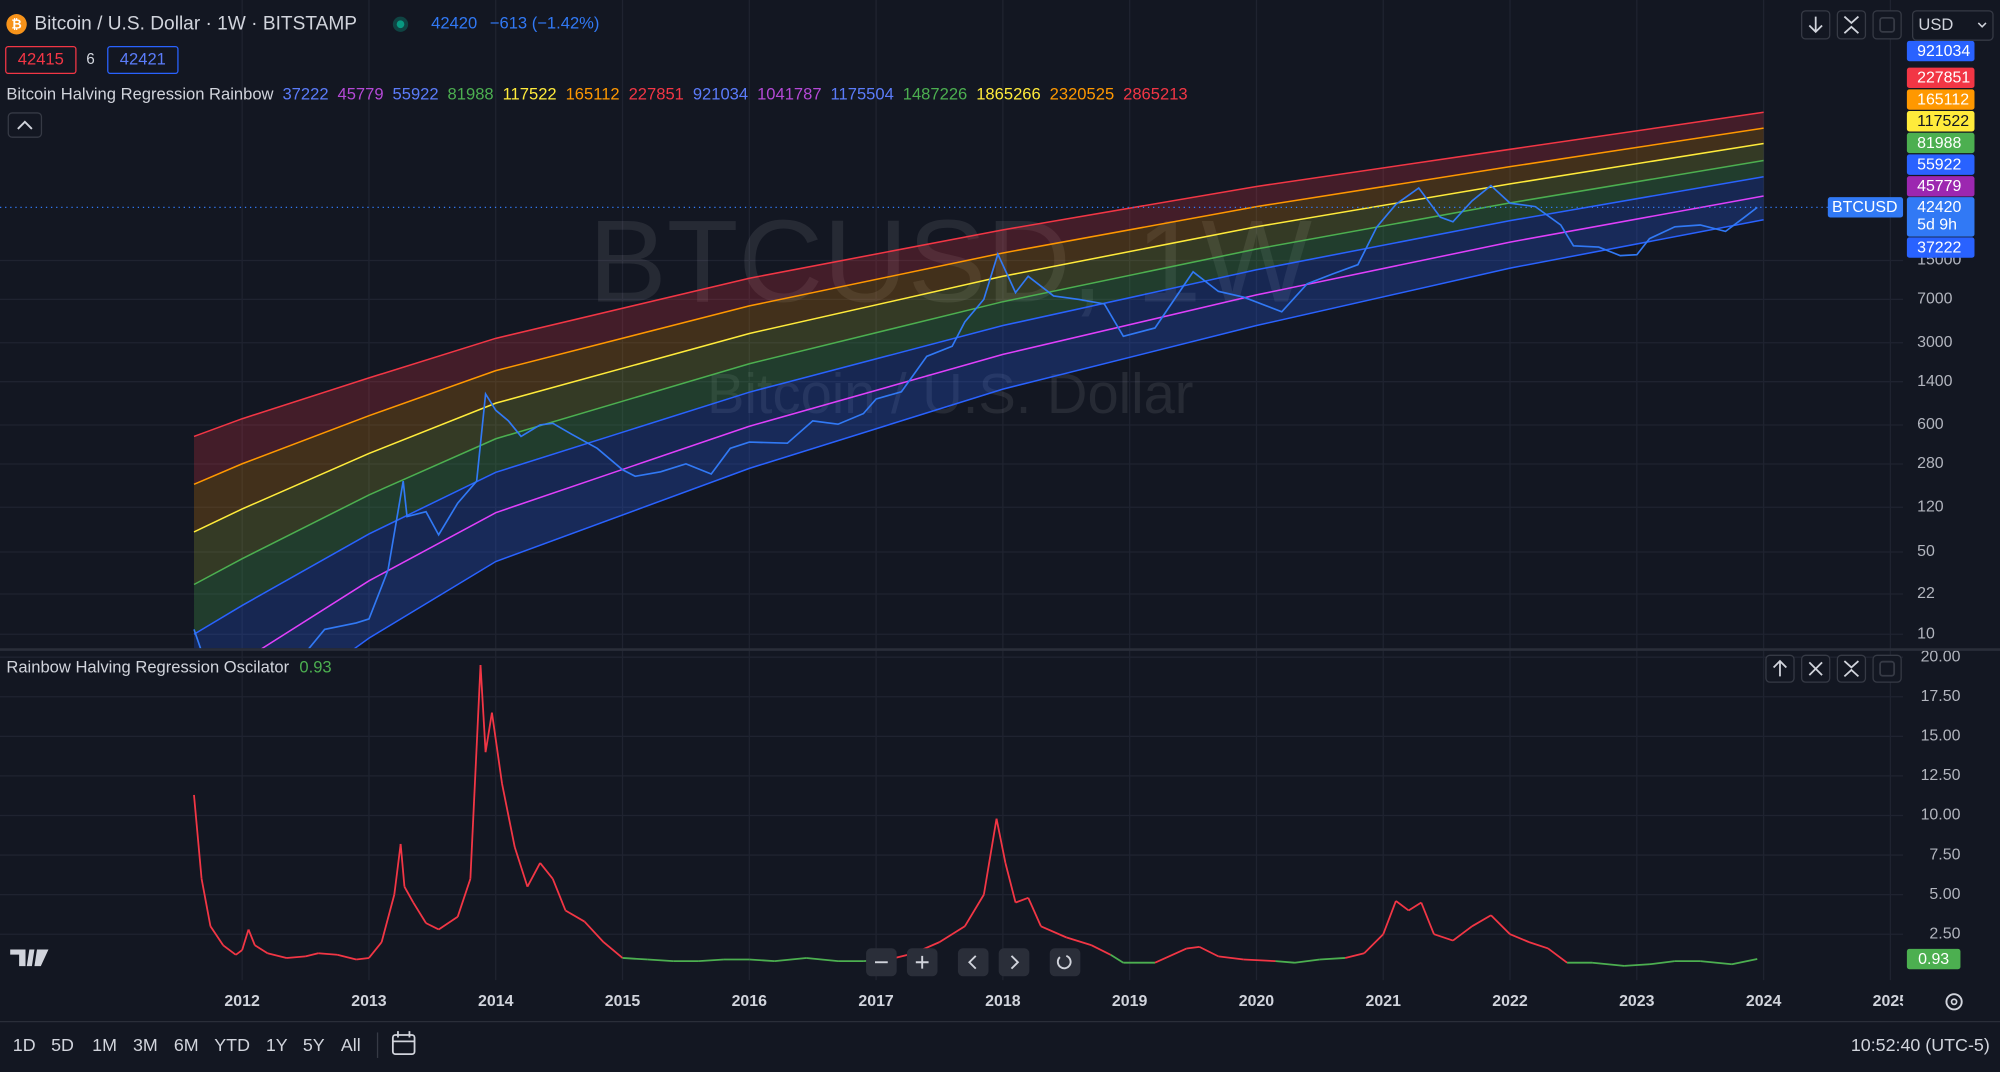 The width and height of the screenshot is (2000, 1072). I want to click on maximize-button, so click(1851, 25).